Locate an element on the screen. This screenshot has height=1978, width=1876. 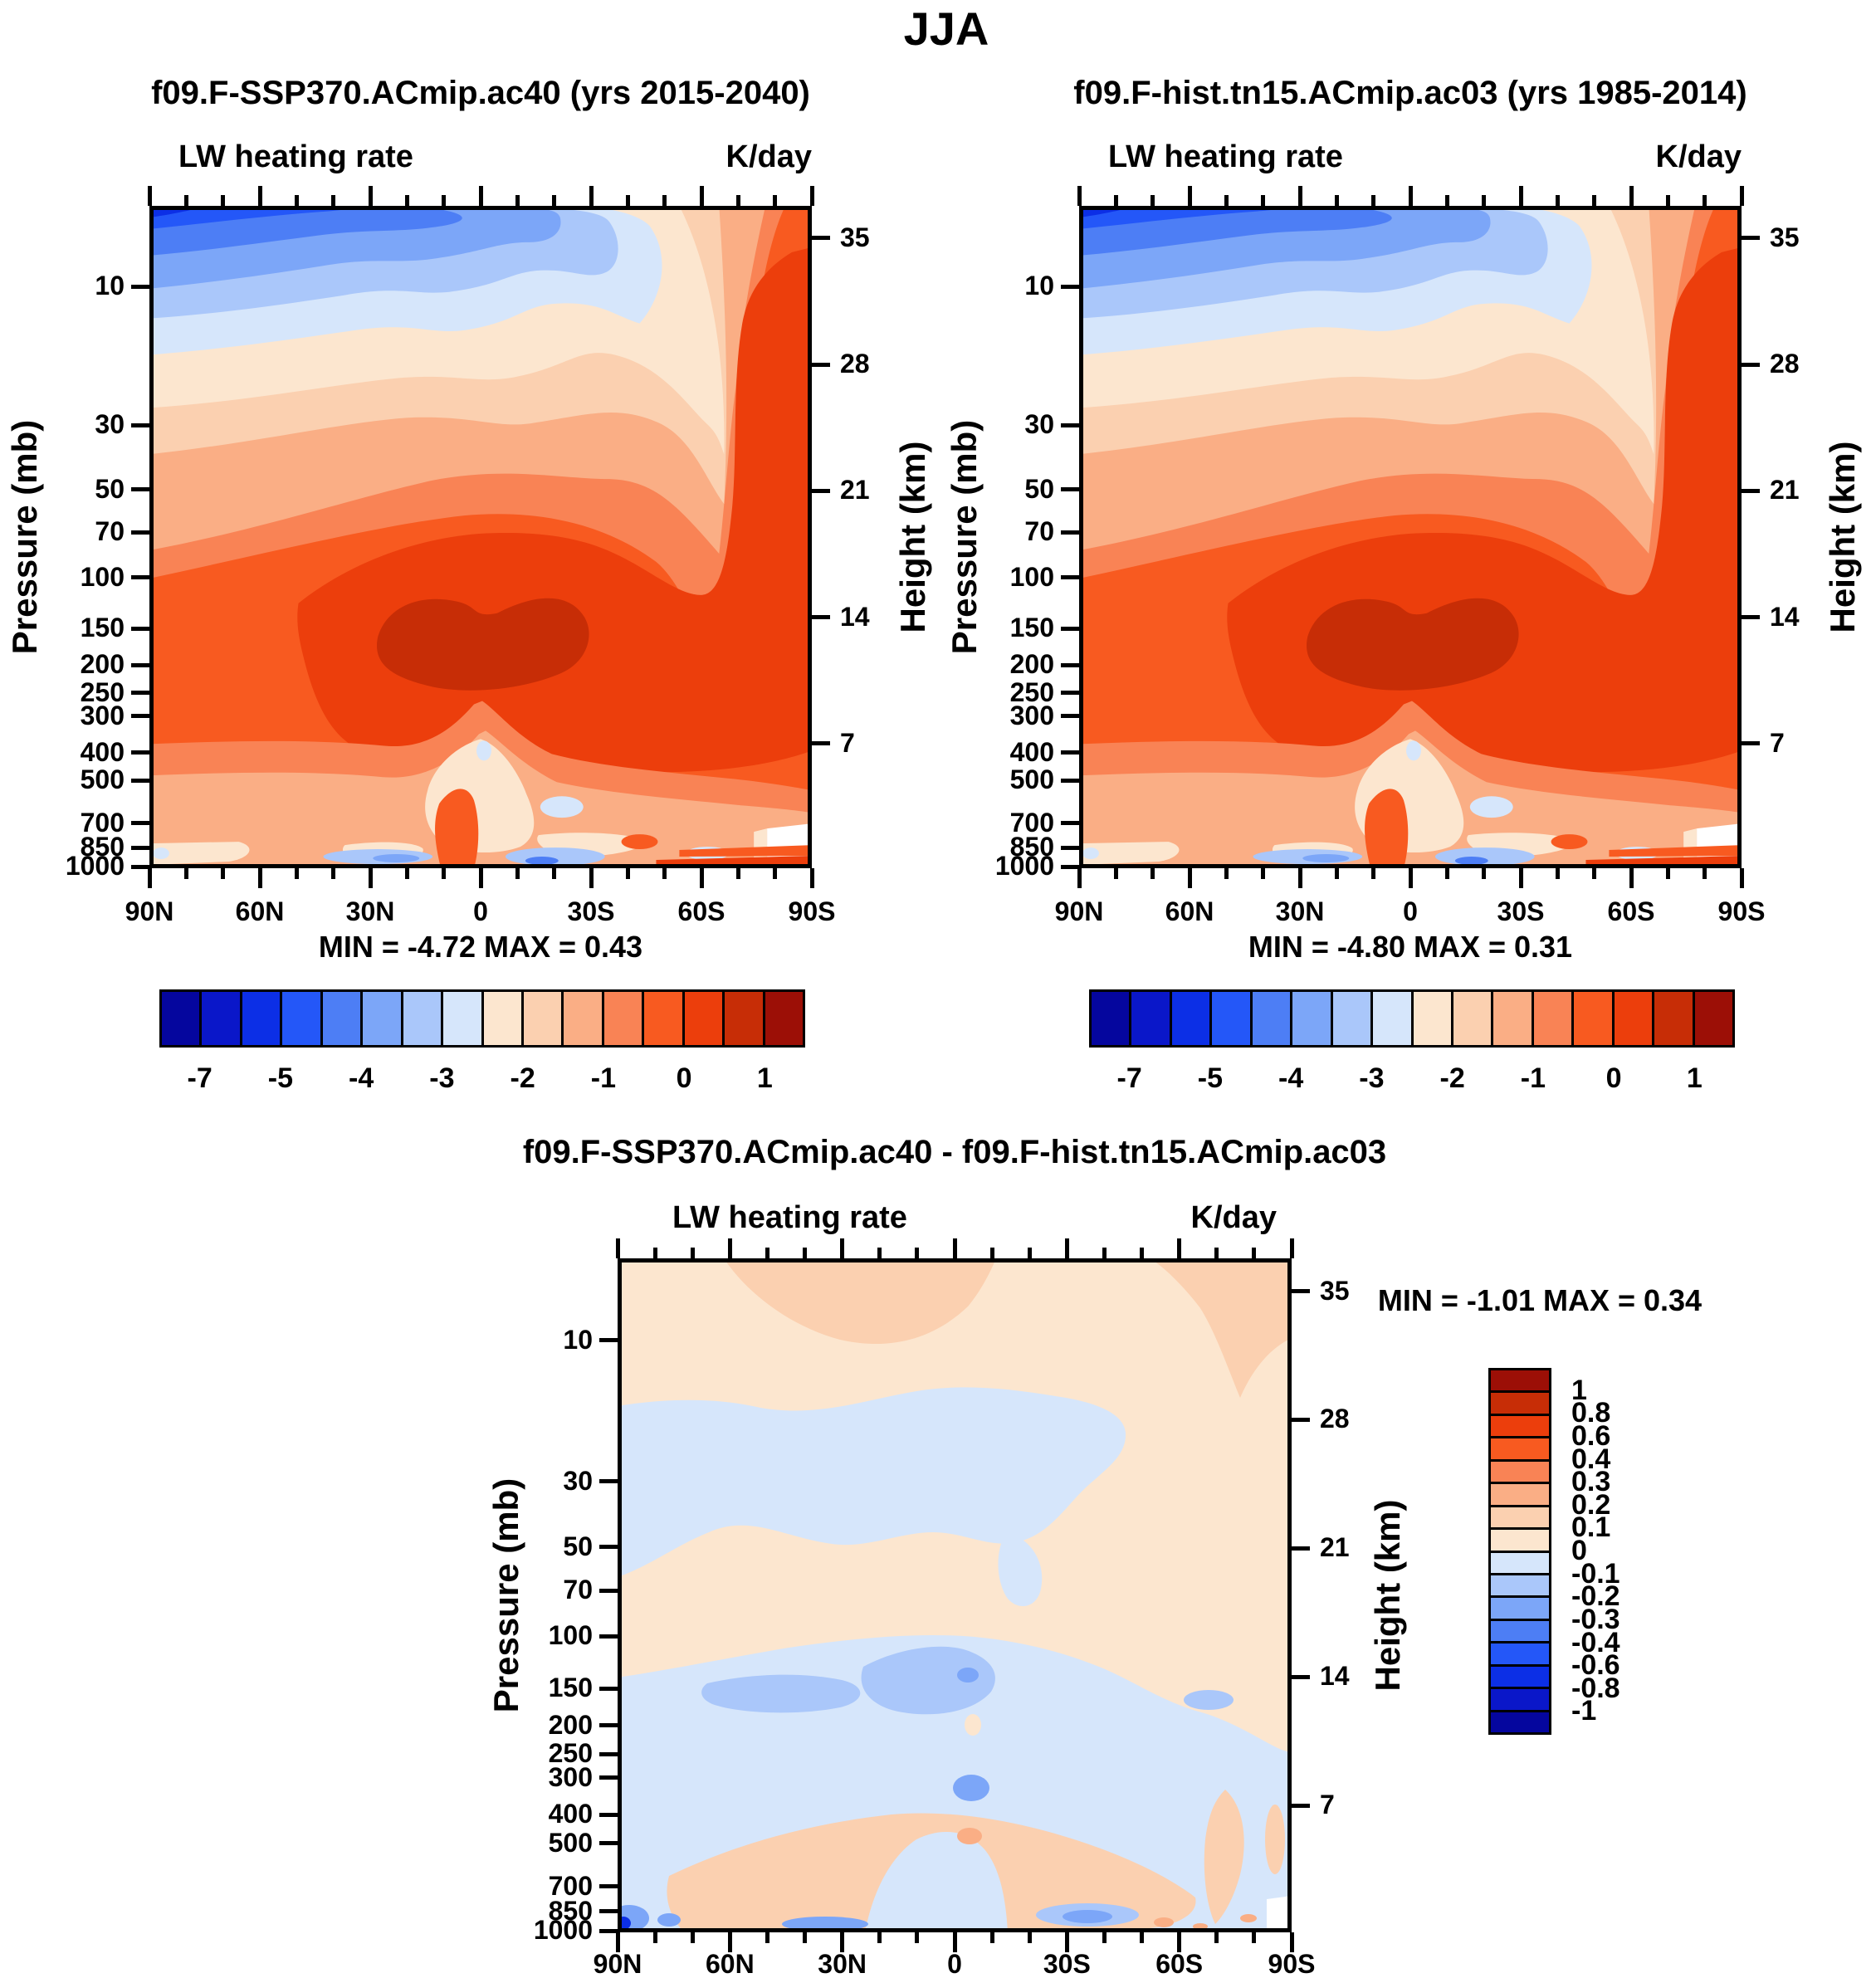
colorbar-diff-label: -0.3 is located at coordinates (1595, 1619).